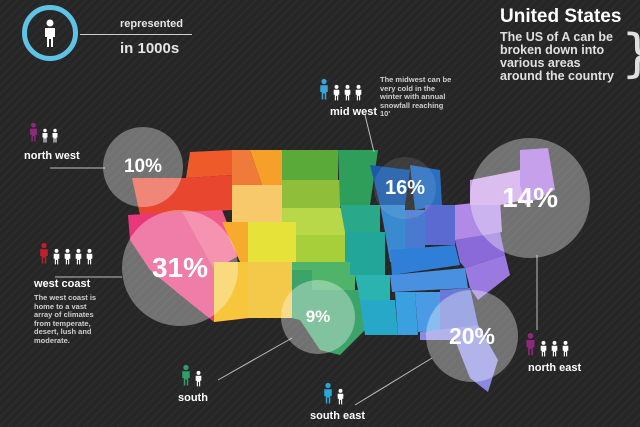 This screenshot has width=640, height=427. Describe the element at coordinates (272, 242) in the screenshot. I see `map-region-colorado` at that location.